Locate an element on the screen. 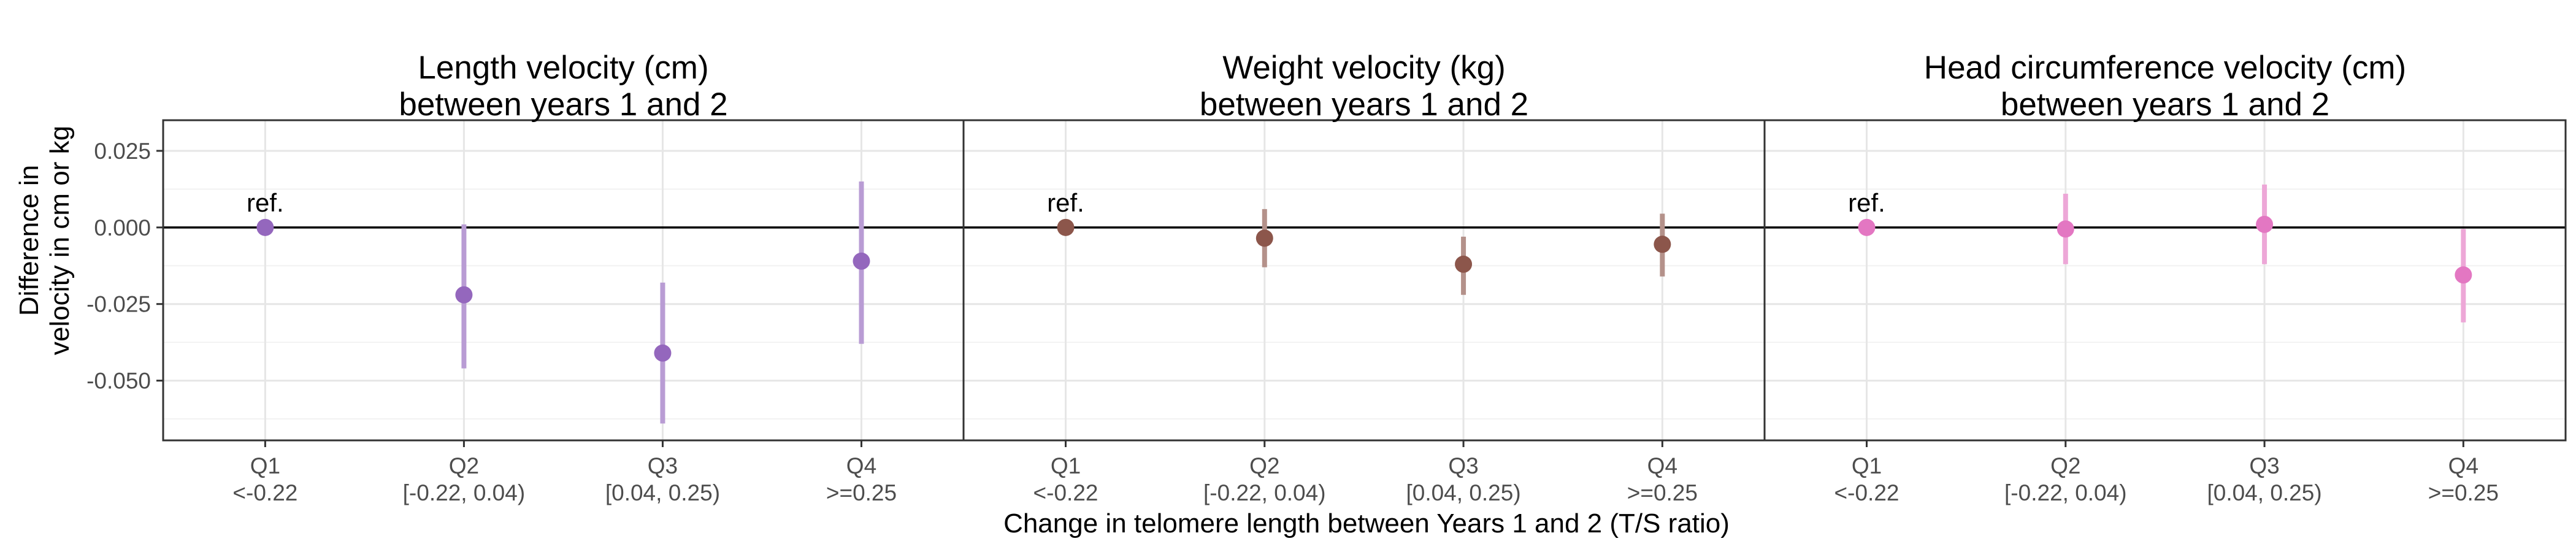 Image resolution: width=2576 pixels, height=552 pixels. panel-title-line1: Head circumference velocity (cm) is located at coordinates (2165, 68).